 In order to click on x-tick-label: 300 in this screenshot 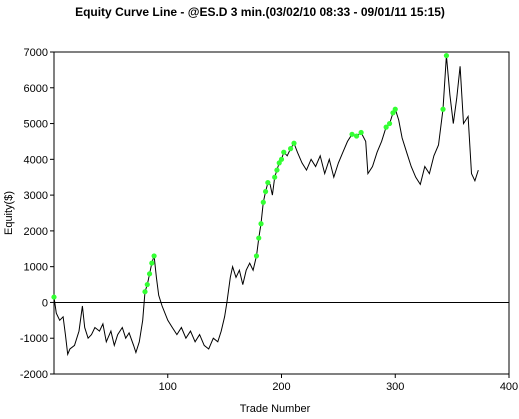, I will do `click(395, 387)`.